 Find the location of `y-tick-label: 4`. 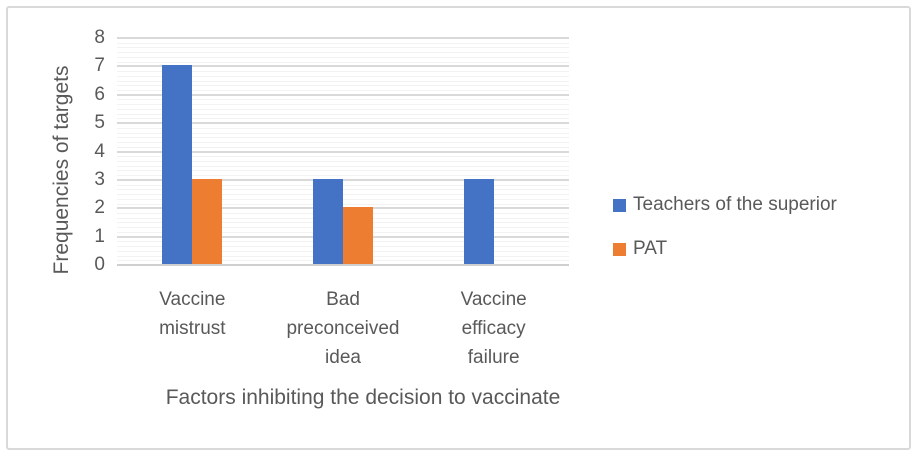

y-tick-label: 4 is located at coordinates (99, 151).